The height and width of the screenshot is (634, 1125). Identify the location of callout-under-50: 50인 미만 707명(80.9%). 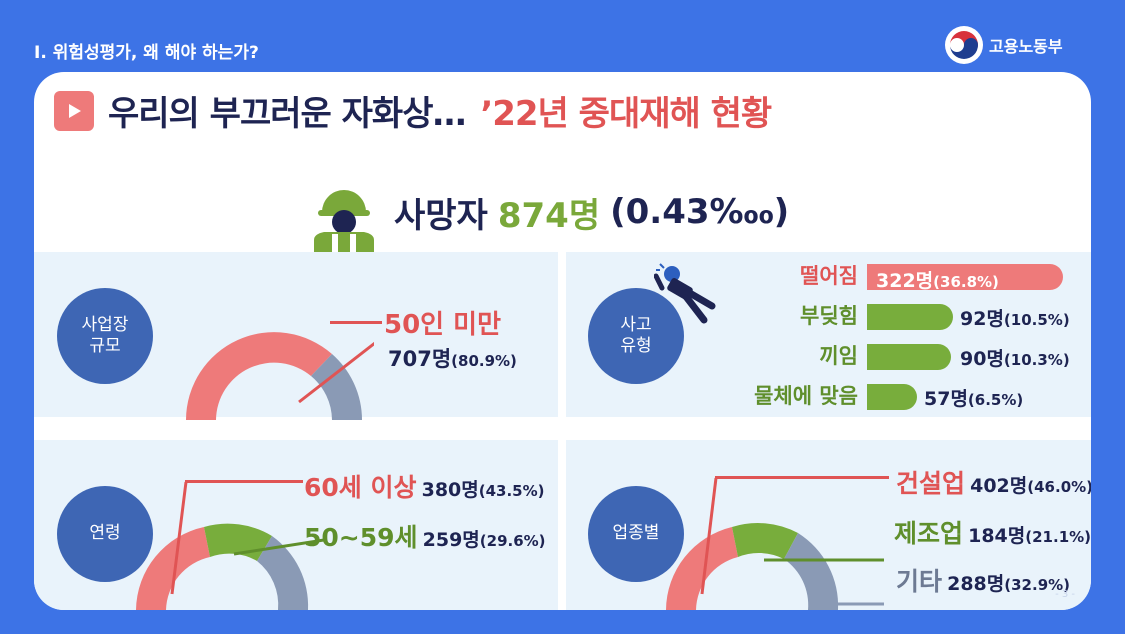
(423, 338).